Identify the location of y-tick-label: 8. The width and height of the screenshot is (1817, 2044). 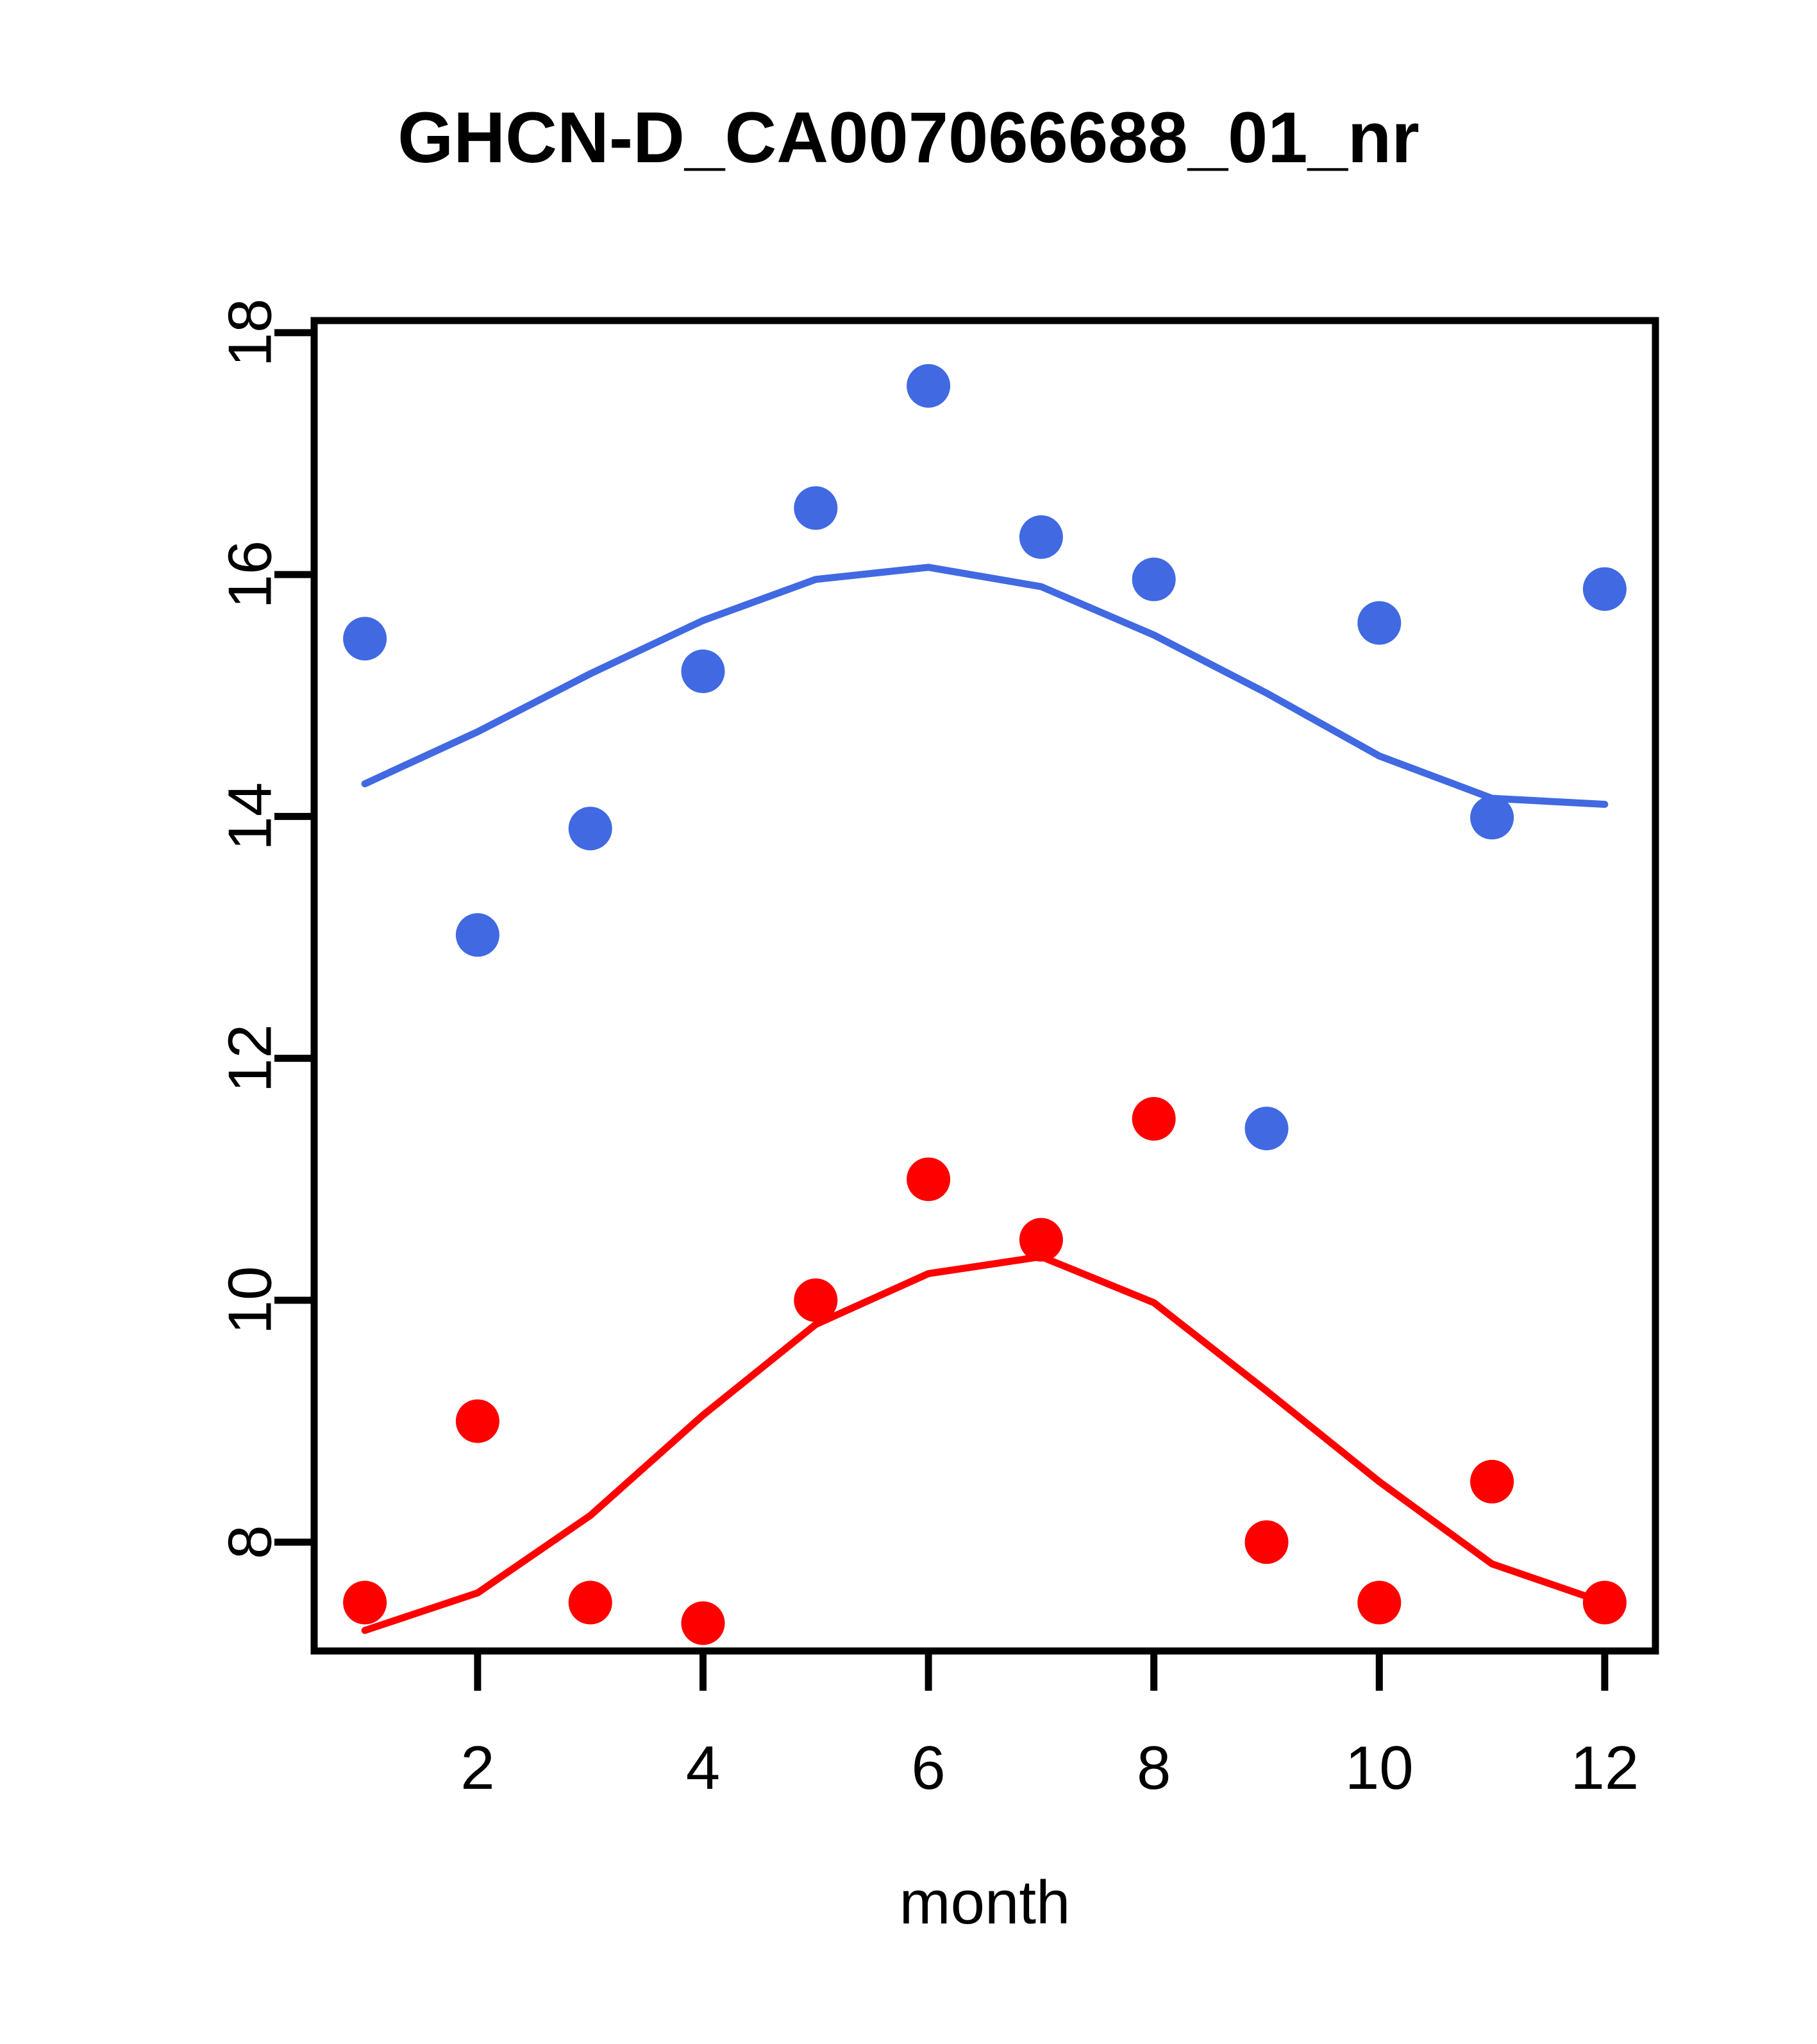
(250, 1542).